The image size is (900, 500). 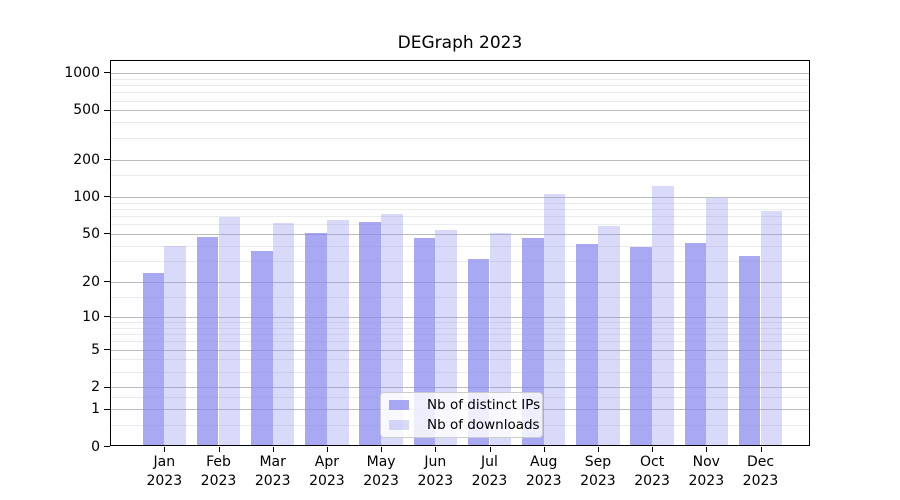 I want to click on bar-dec-downloads, so click(x=771, y=327).